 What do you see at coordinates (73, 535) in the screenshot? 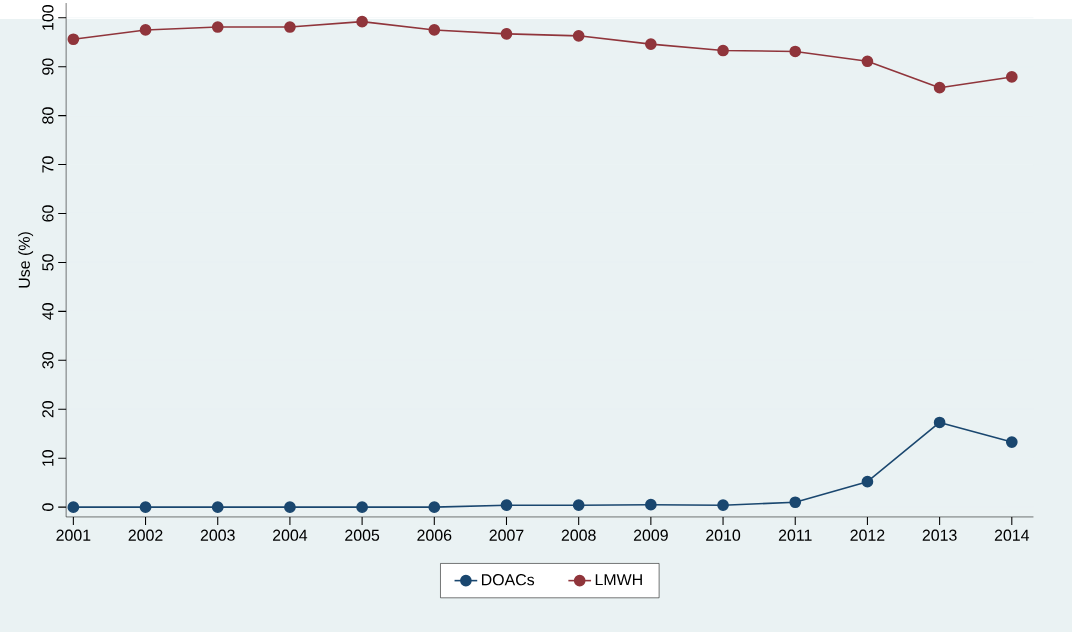
I see `x-tick-label: 2001` at bounding box center [73, 535].